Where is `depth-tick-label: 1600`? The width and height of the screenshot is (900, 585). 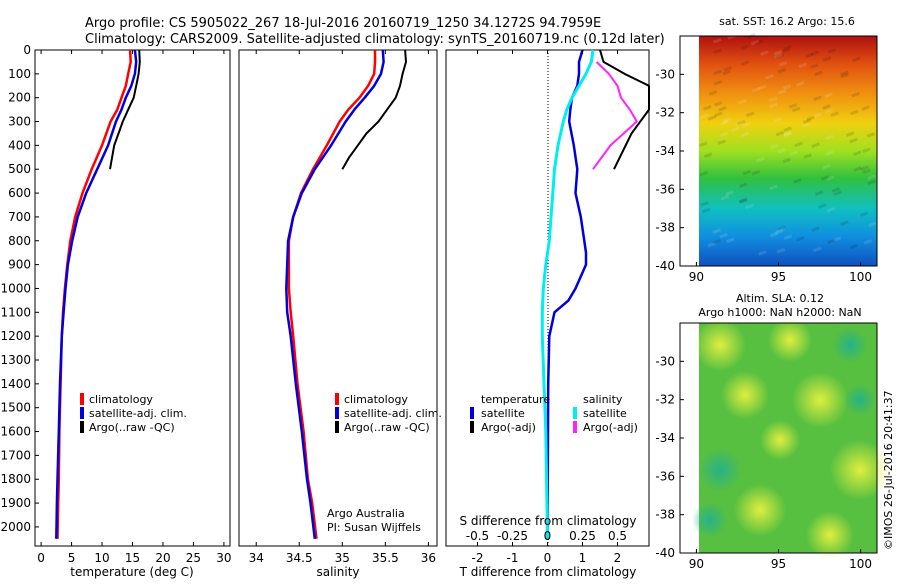
depth-tick-label: 1600 is located at coordinates (15, 432).